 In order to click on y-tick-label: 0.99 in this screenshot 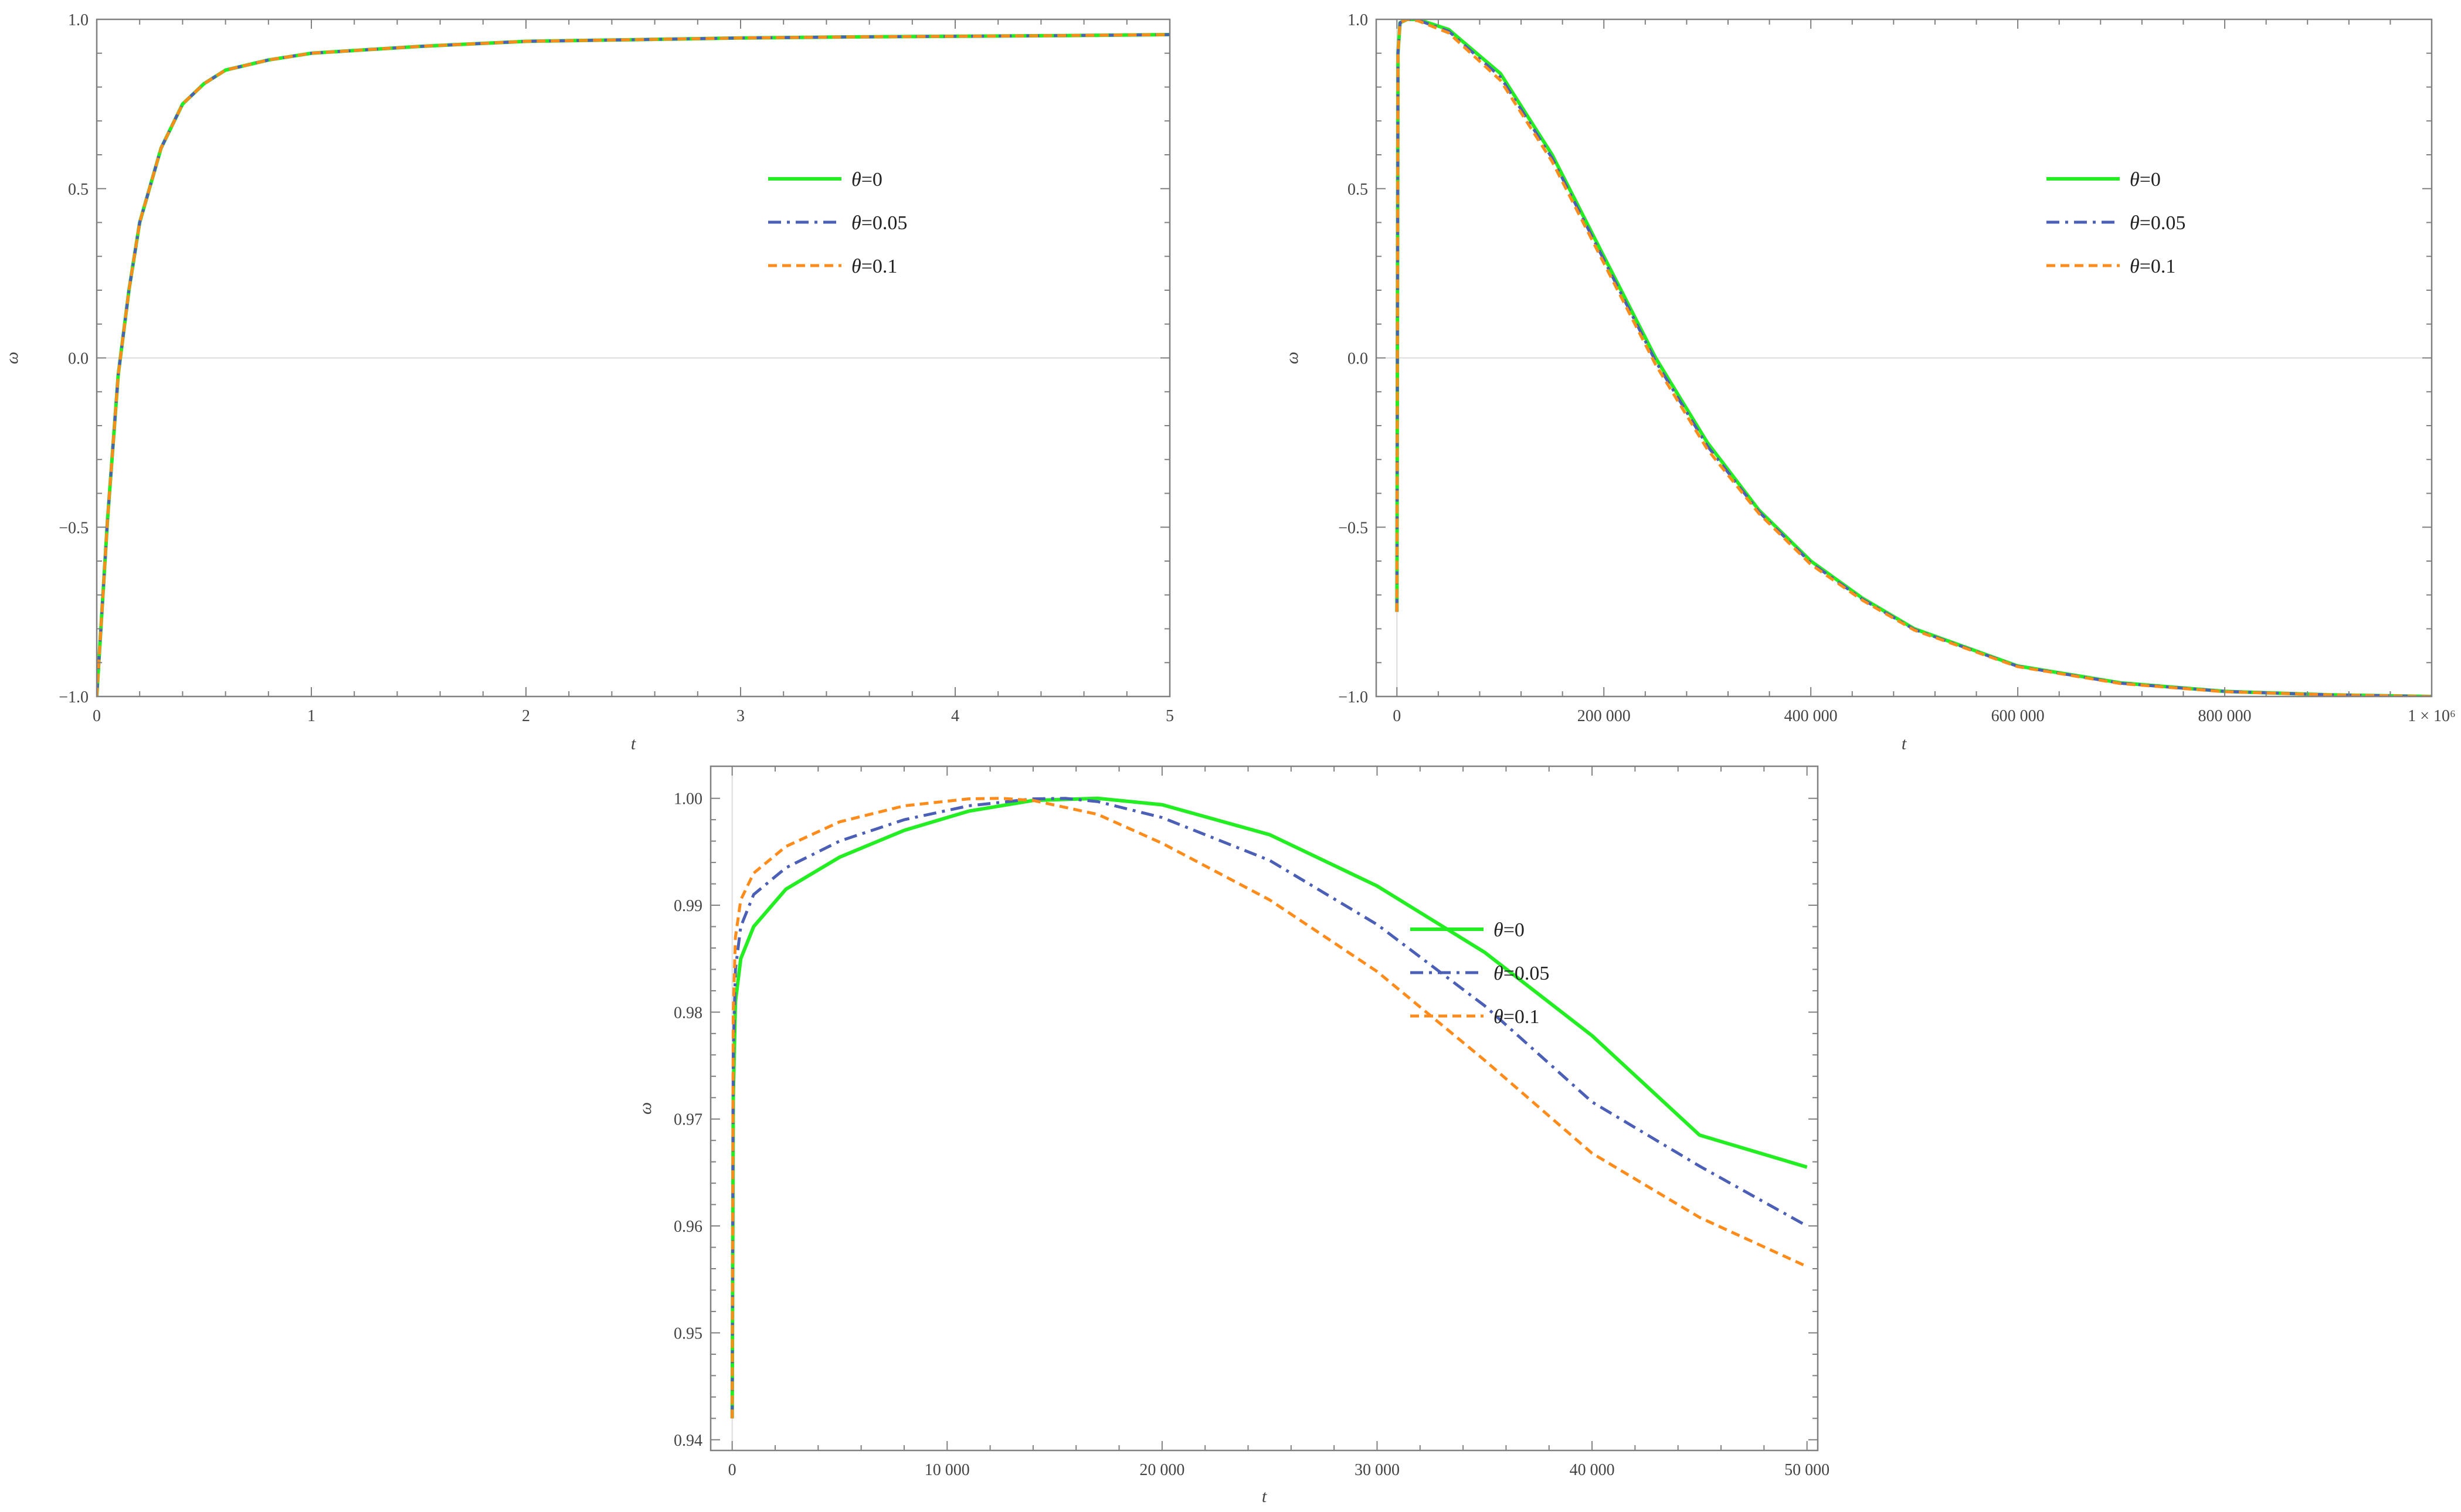, I will do `click(688, 906)`.